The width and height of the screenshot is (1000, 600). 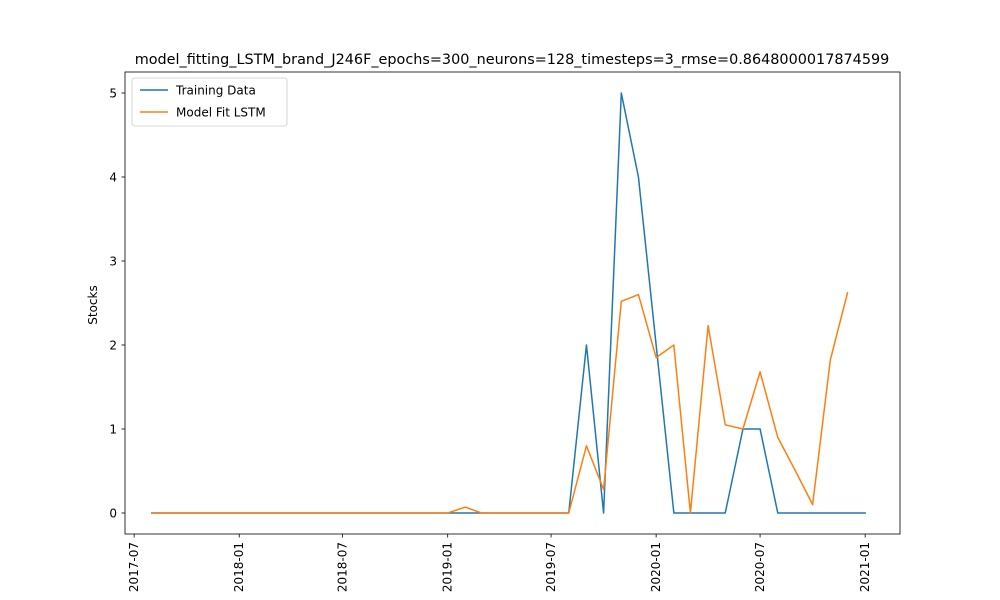 I want to click on legend-label-0: Training Data, so click(x=215, y=91).